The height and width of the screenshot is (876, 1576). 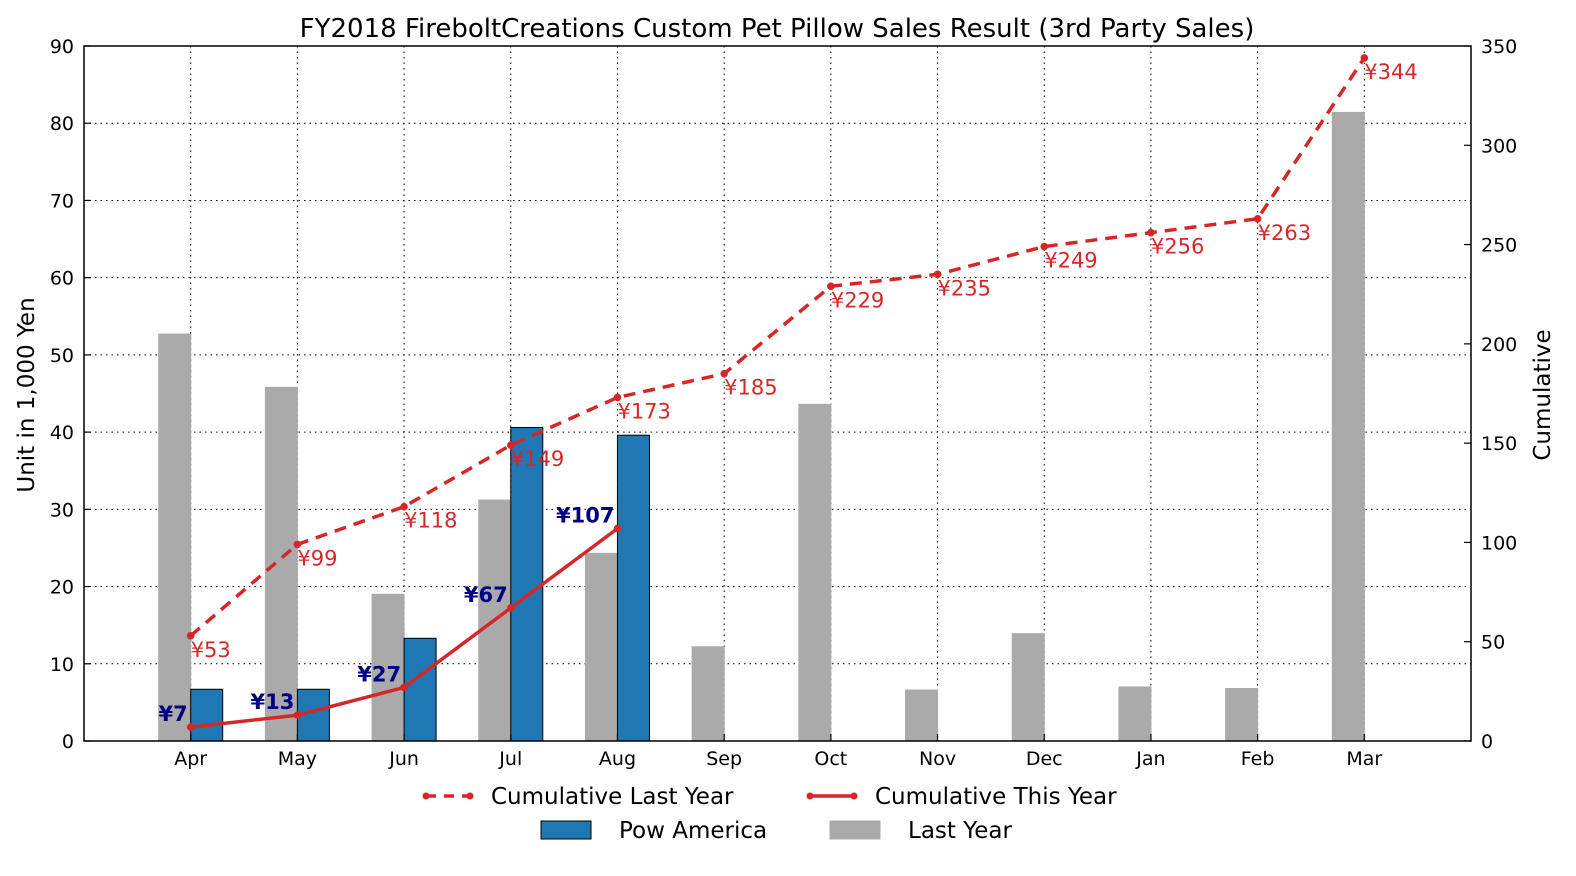 I want to click on y-tick-label: 0, so click(x=68, y=742).